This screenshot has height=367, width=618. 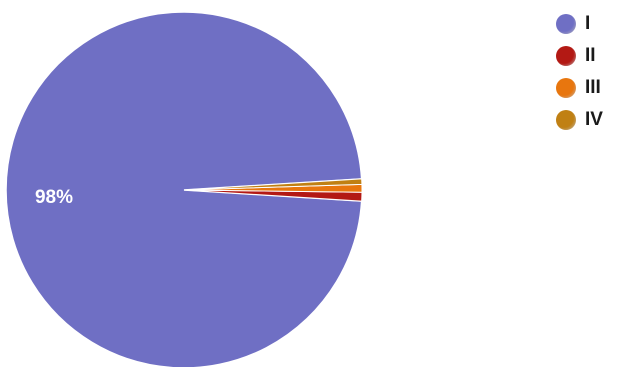 What do you see at coordinates (594, 119) in the screenshot?
I see `legend-label-IV: IV` at bounding box center [594, 119].